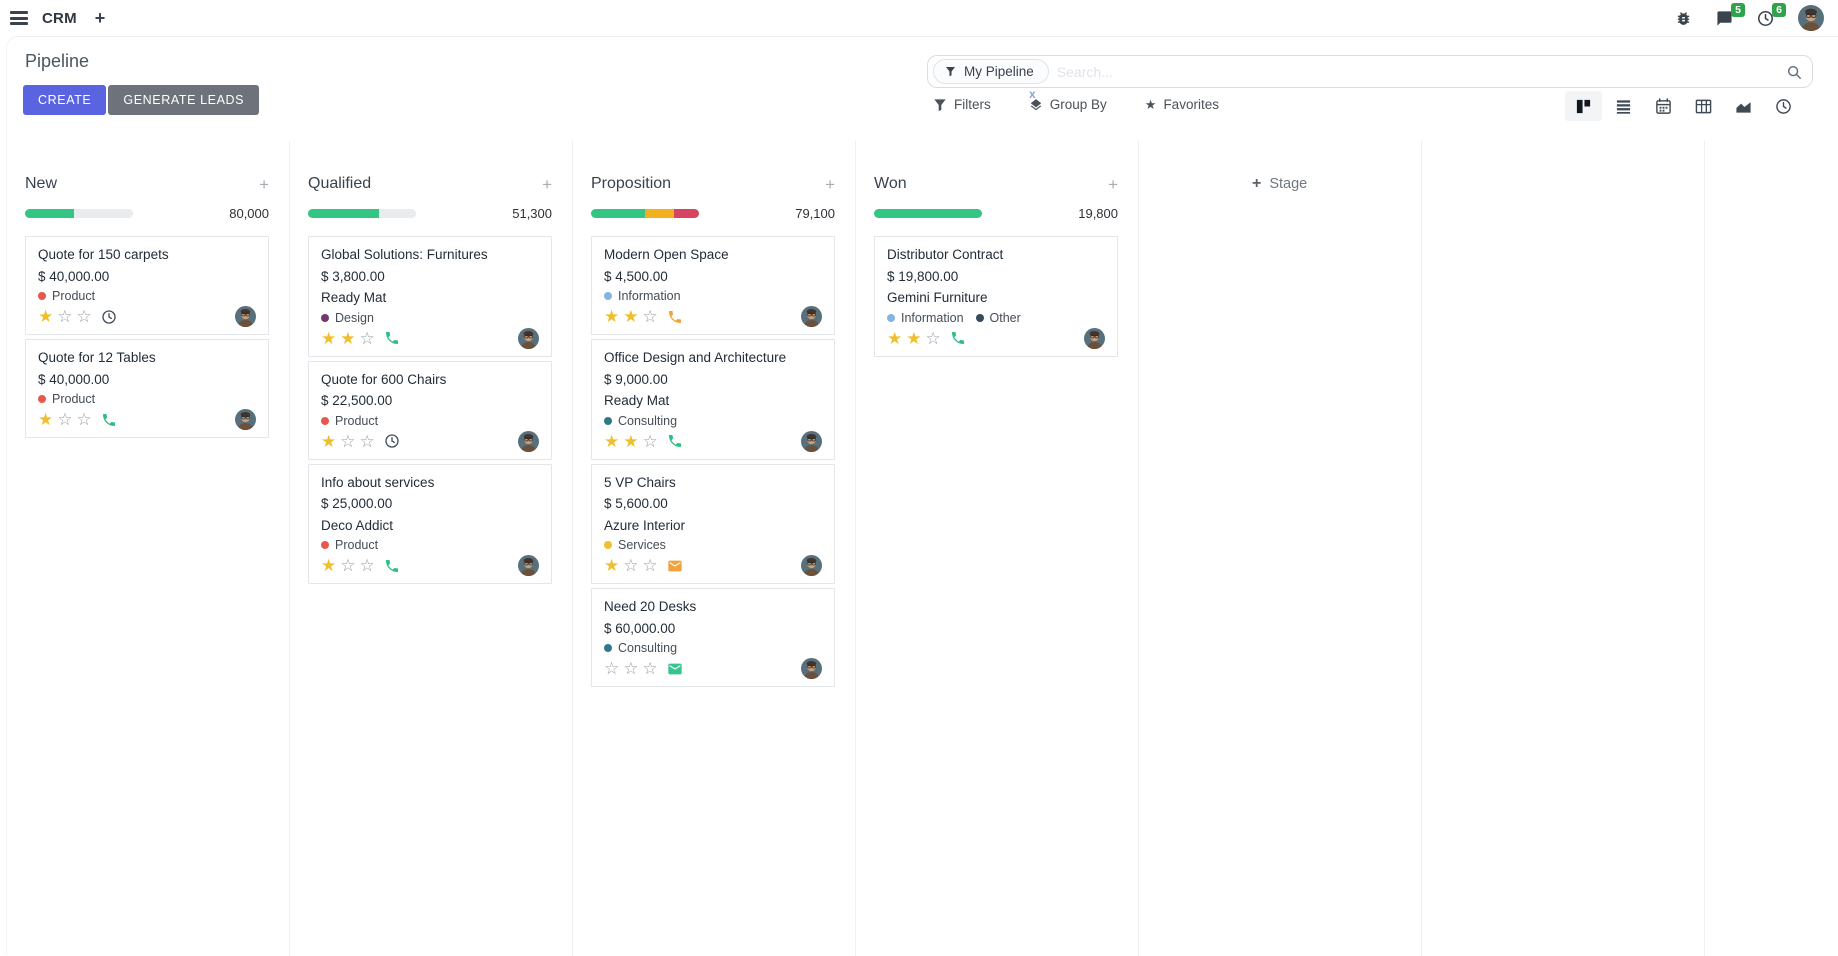 This screenshot has height=956, width=1838. What do you see at coordinates (59, 18) in the screenshot?
I see `app-name: CRM` at bounding box center [59, 18].